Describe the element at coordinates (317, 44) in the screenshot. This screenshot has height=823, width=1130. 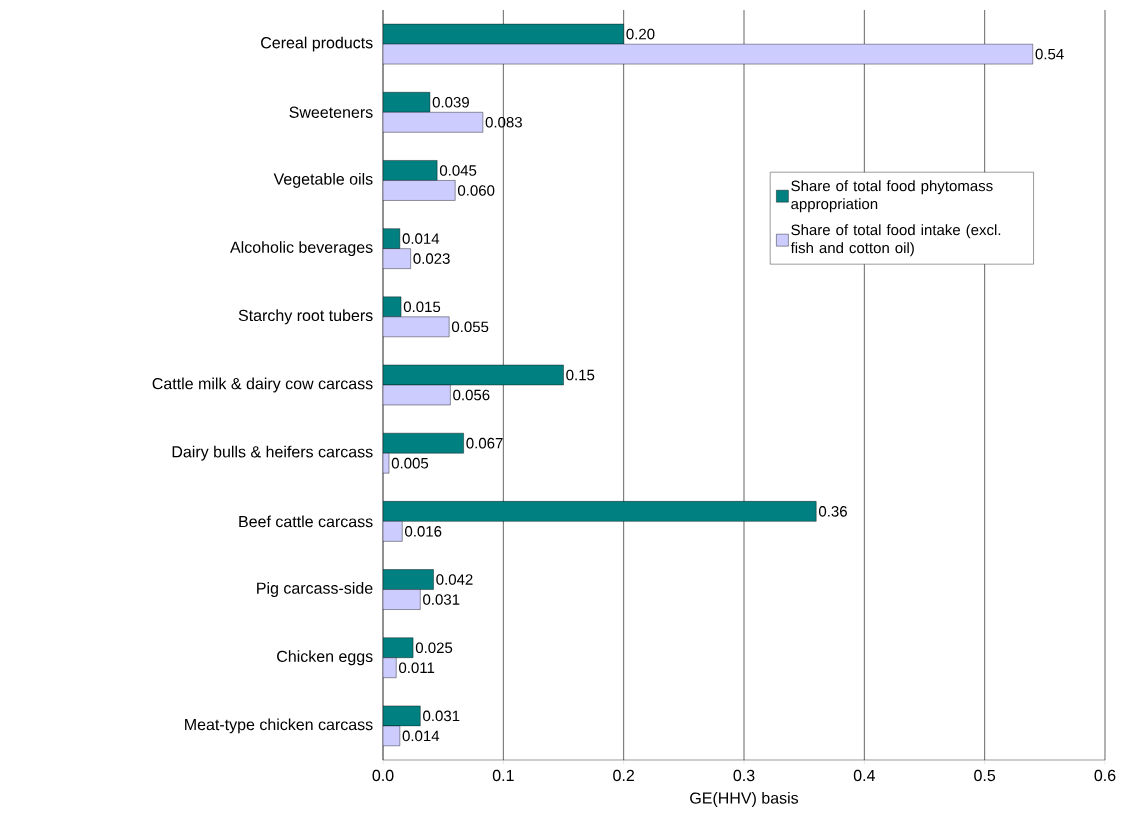
I see `y-tick-label: Cereal products` at that location.